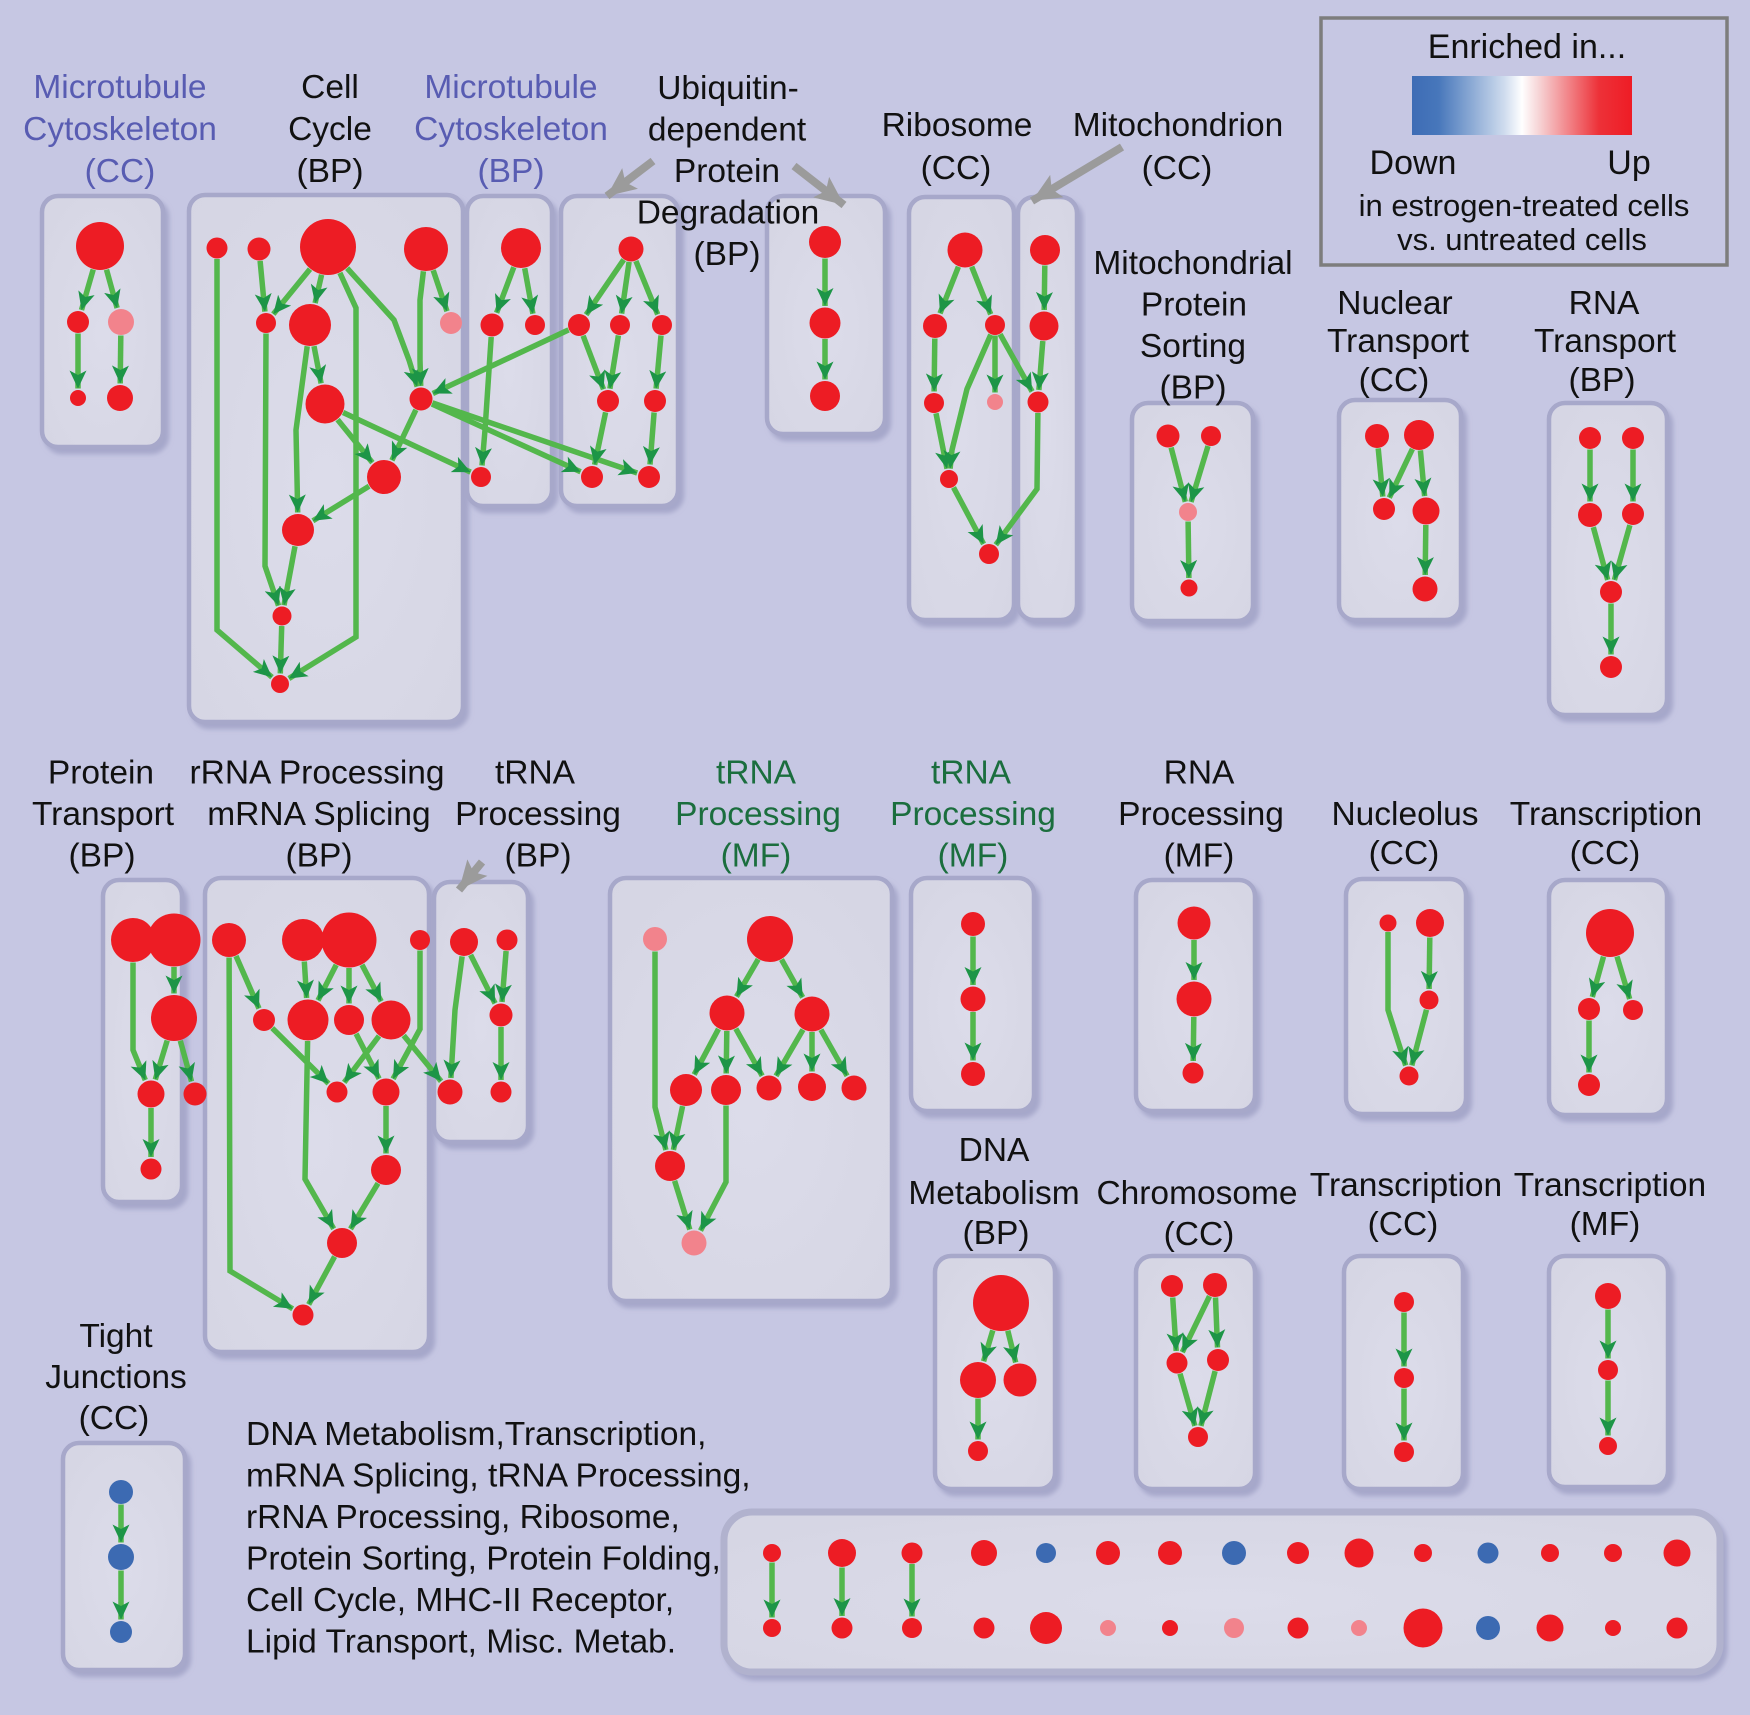 Image resolution: width=1750 pixels, height=1715 pixels. I want to click on svg-text: Nucleolus, so click(1404, 814).